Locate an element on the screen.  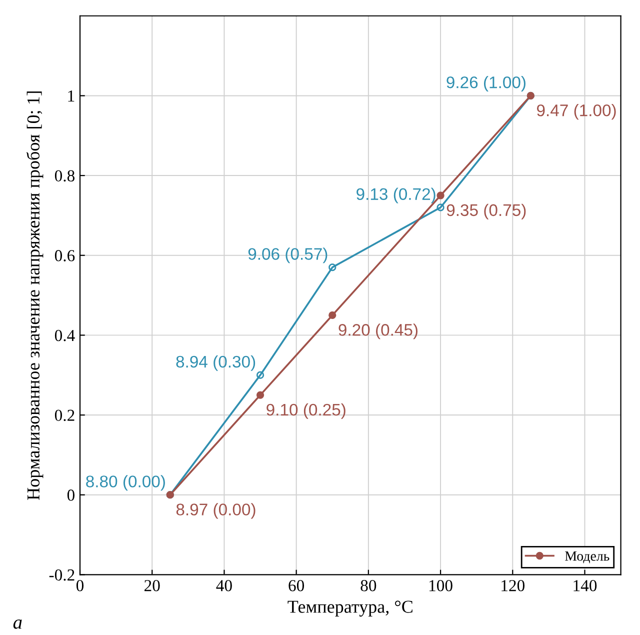
x-tick-label: 60 is located at coordinates (296, 586).